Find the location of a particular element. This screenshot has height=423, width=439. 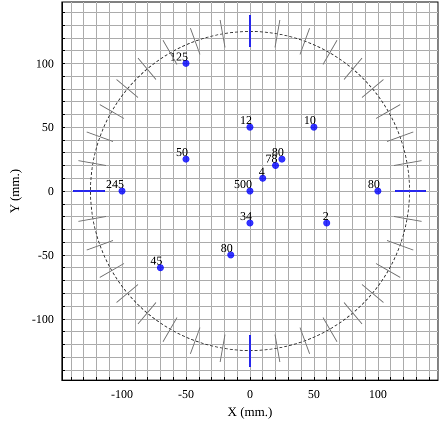

y-axis-title: Y (mm.) is located at coordinates (14, 191).